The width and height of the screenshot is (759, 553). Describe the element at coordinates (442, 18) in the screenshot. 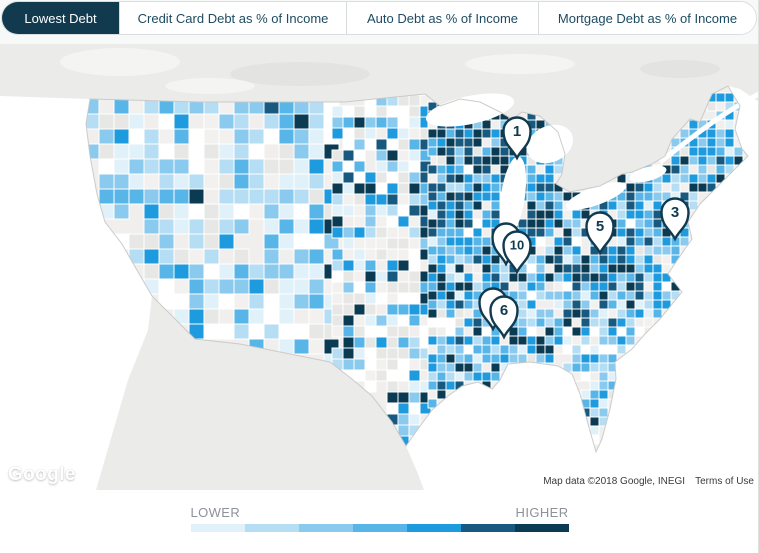

I see `tab-auto-debt-as-of-income: Auto Debt as % of Income` at that location.